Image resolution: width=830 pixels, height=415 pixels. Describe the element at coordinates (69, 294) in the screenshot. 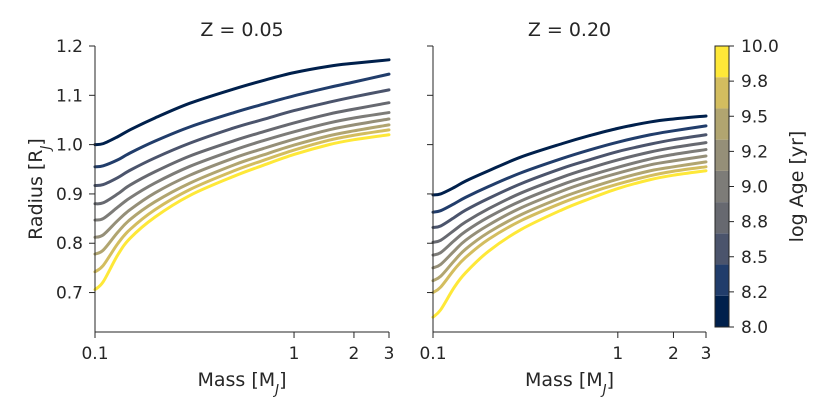

I see `y-tick-label: 0.7` at that location.